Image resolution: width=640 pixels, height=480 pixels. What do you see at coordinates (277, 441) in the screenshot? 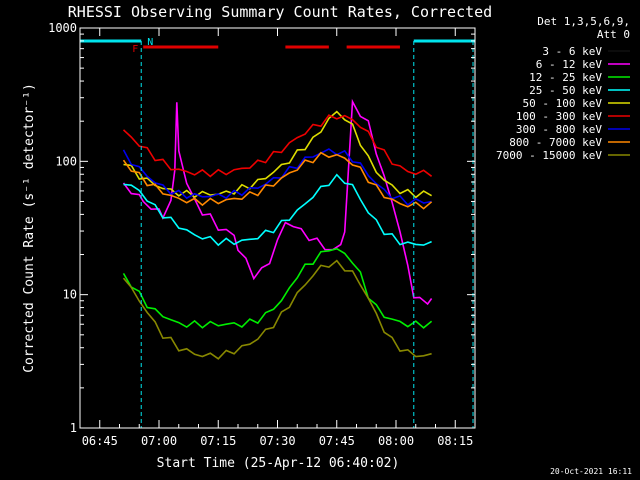
I see `x-tick-label: 07:30` at bounding box center [277, 441].